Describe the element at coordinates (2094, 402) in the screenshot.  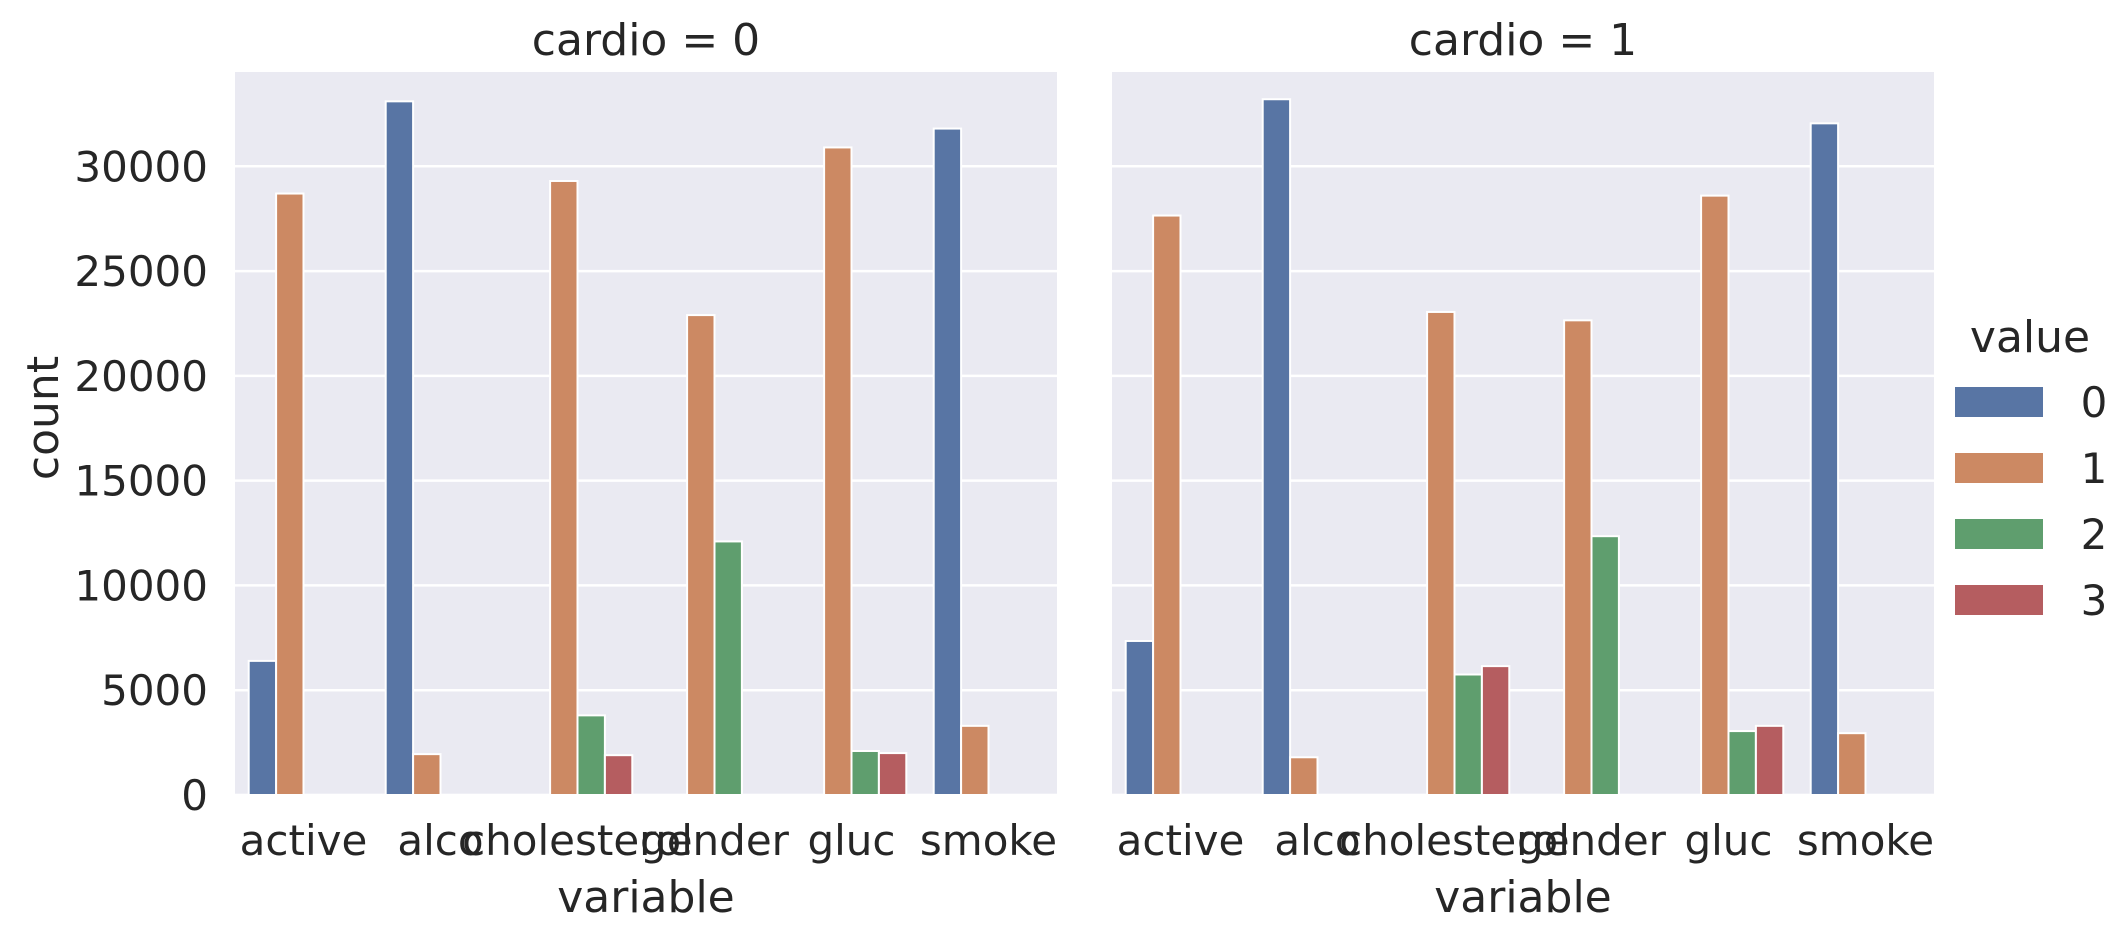
I see `legend-label: 0` at that location.